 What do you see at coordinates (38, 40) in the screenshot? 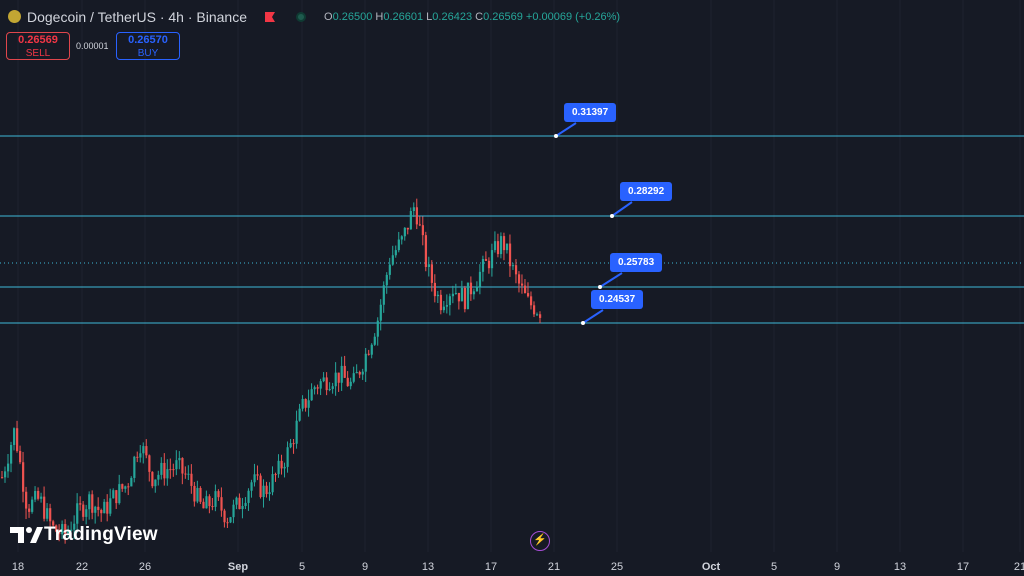
I see `sell-price: 0.26569` at bounding box center [38, 40].